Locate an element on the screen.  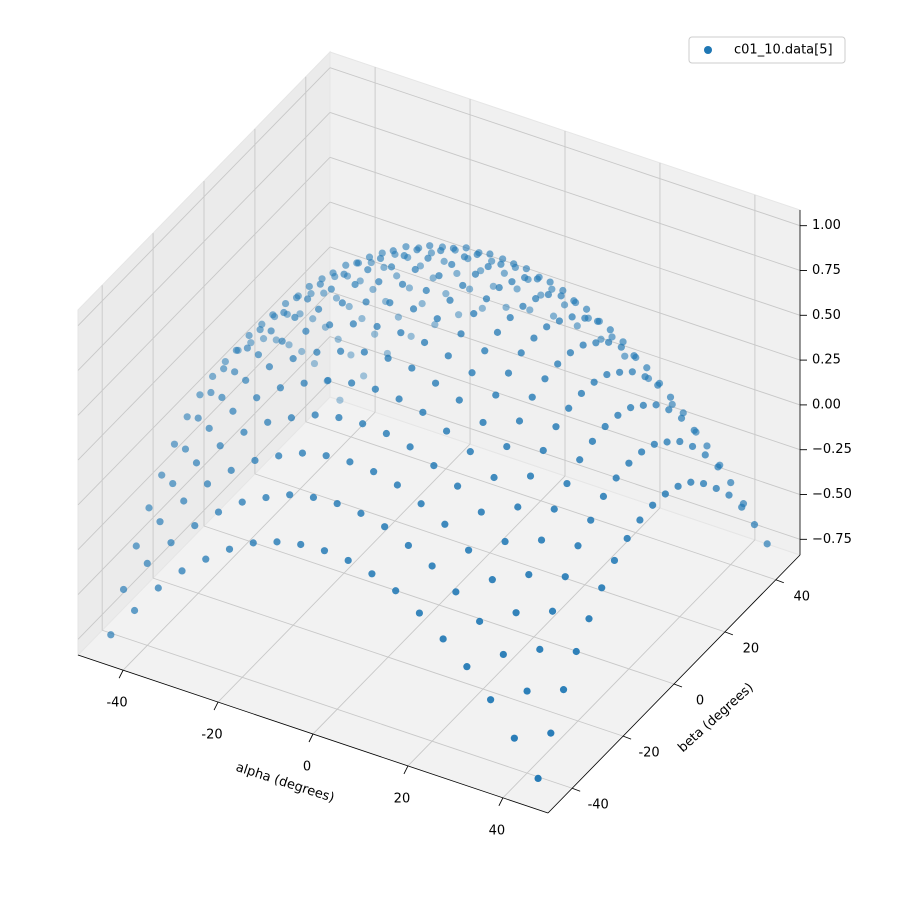
y-axis-line is located at coordinates (674, 684).